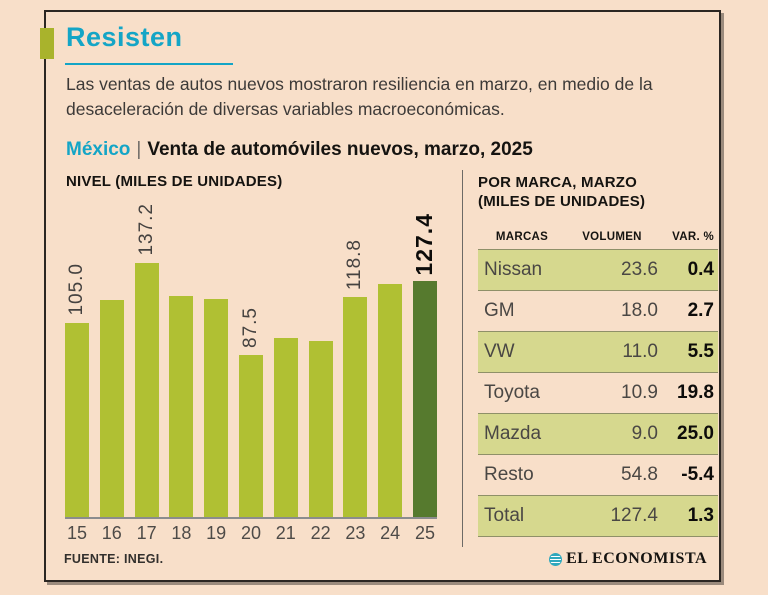  What do you see at coordinates (598, 192) in the screenshot?
I see `table-title: POR MARCA, MARZO (MILES DE UNIDADES)` at bounding box center [598, 192].